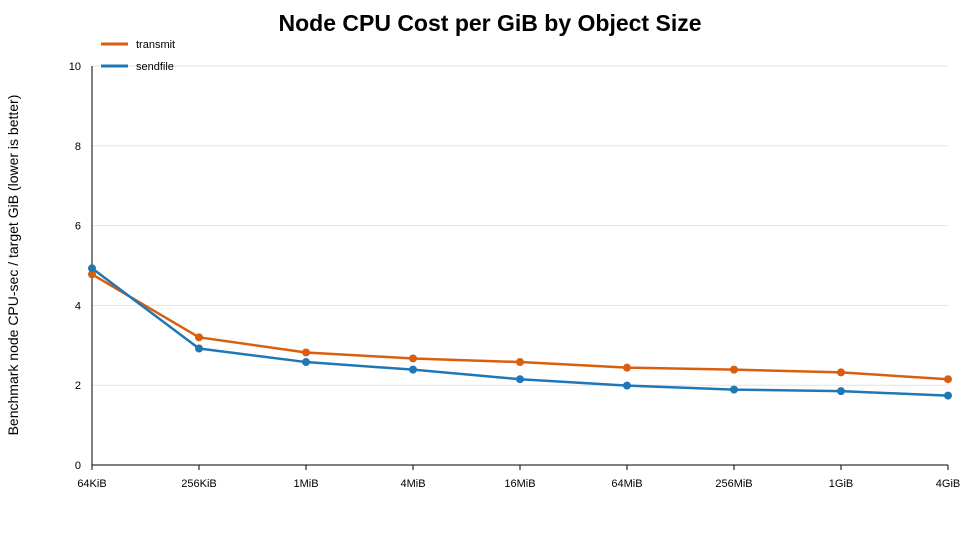 Image resolution: width=980 pixels, height=560 pixels. Describe the element at coordinates (78, 227) in the screenshot. I see `y-tick-label: 6` at that location.